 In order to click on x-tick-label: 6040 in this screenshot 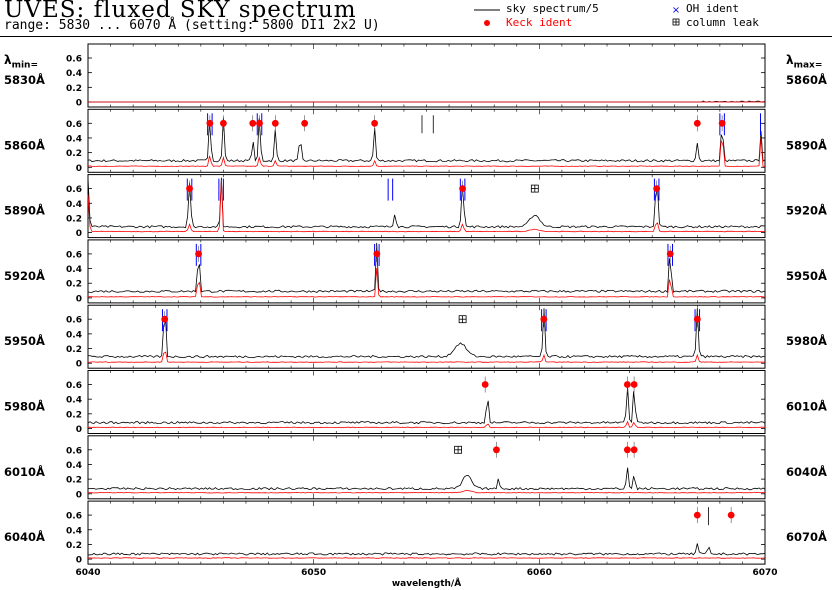, I will do `click(87, 573)`.